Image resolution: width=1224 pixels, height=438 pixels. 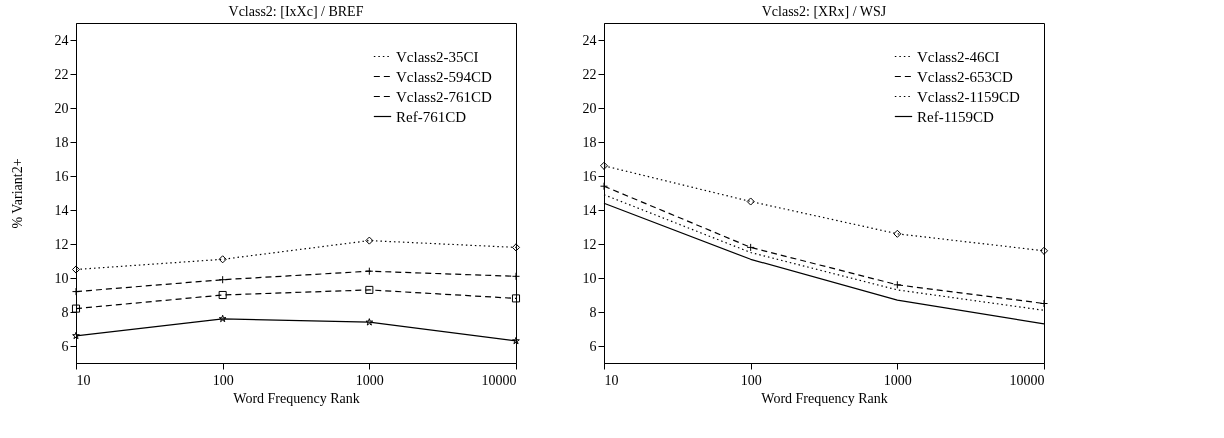 What do you see at coordinates (437, 56) in the screenshot?
I see `legend-label: Vclass2-35CI` at bounding box center [437, 56].